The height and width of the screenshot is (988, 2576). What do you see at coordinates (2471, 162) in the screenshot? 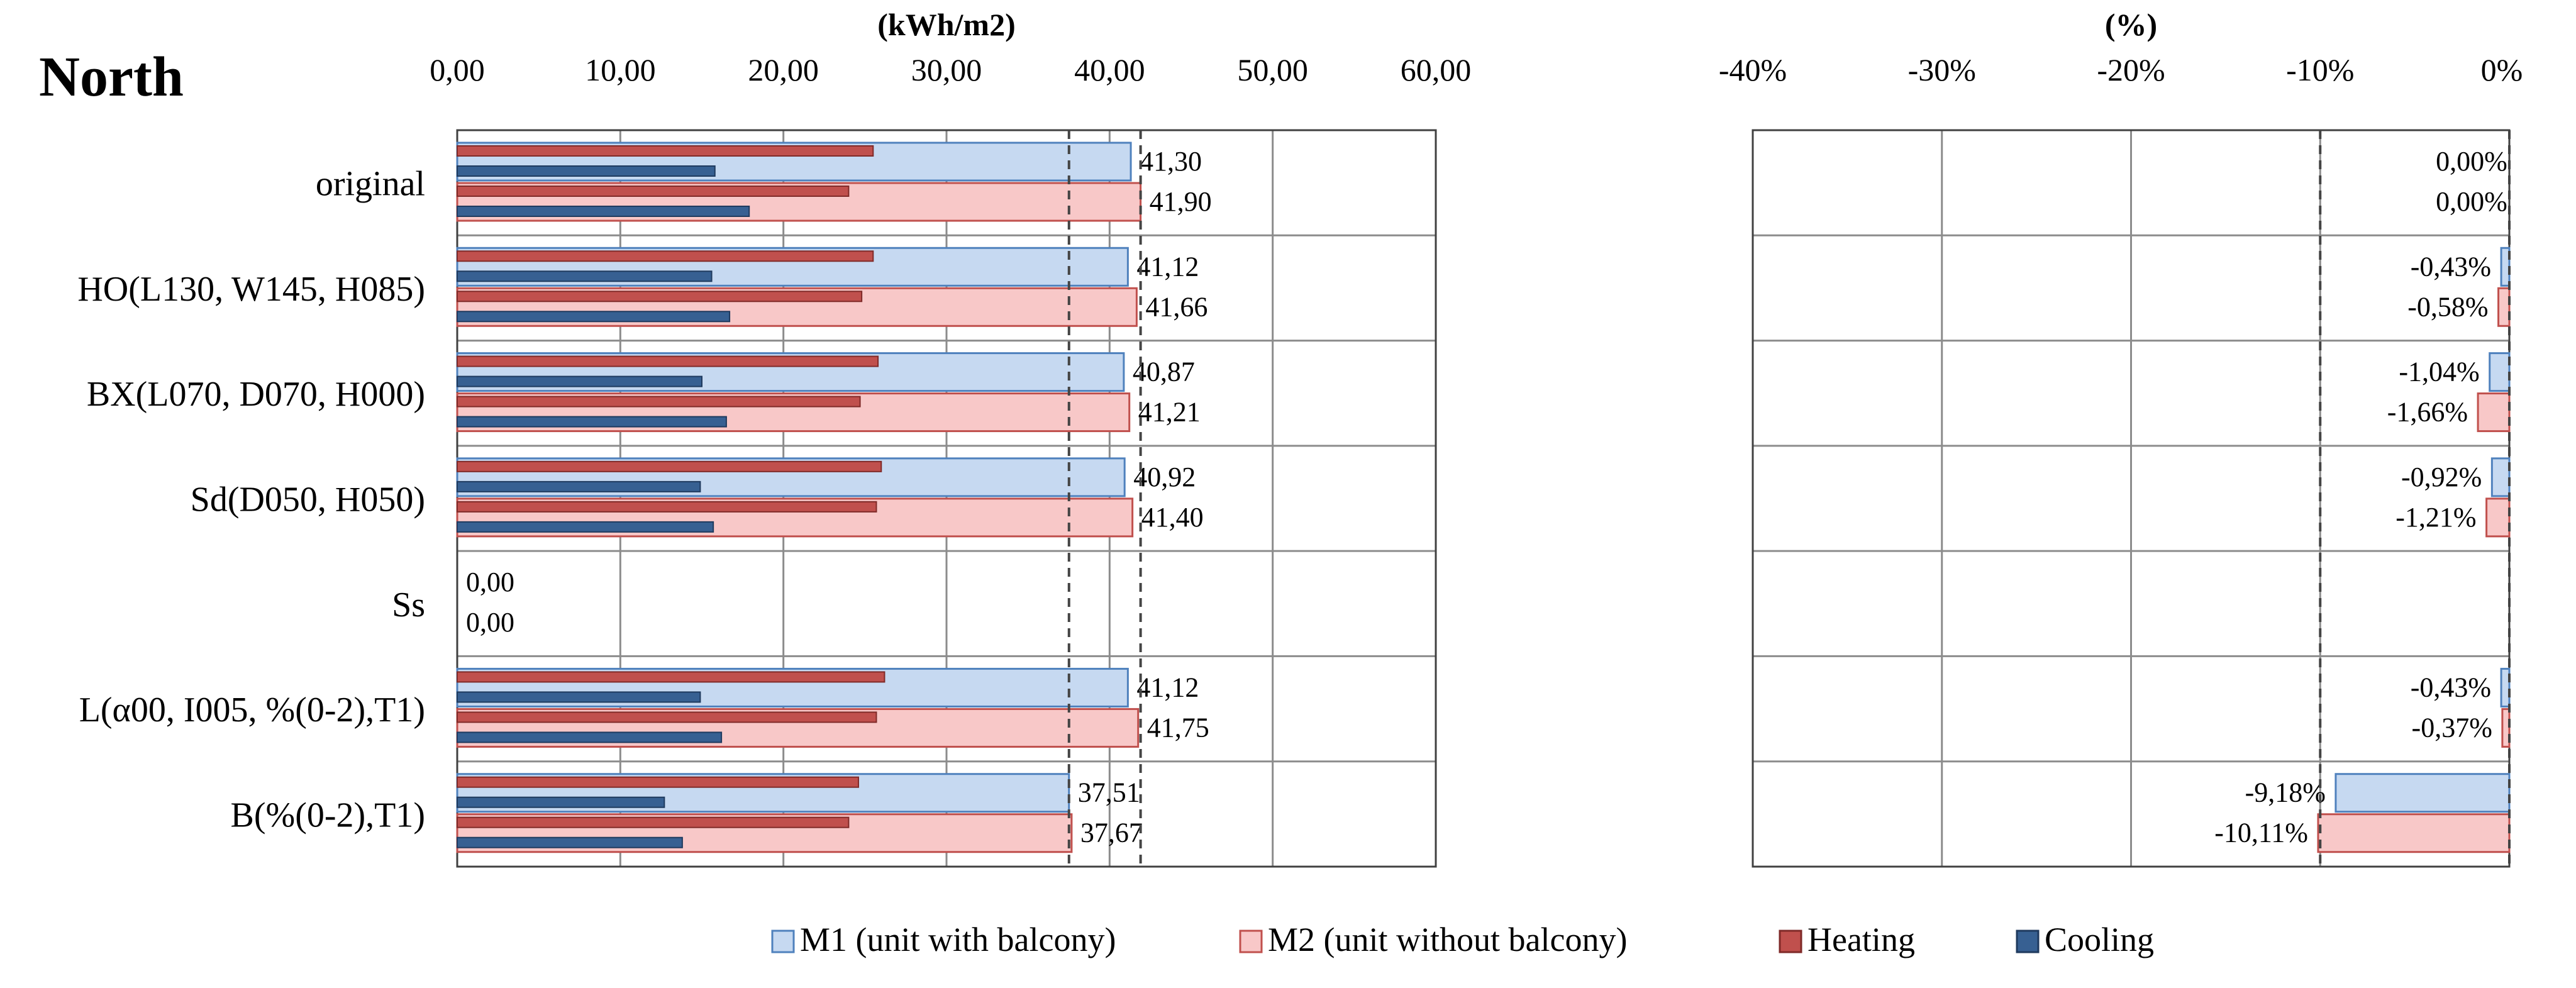
I see `percent-m1-value-label: 0,00%` at bounding box center [2471, 162].